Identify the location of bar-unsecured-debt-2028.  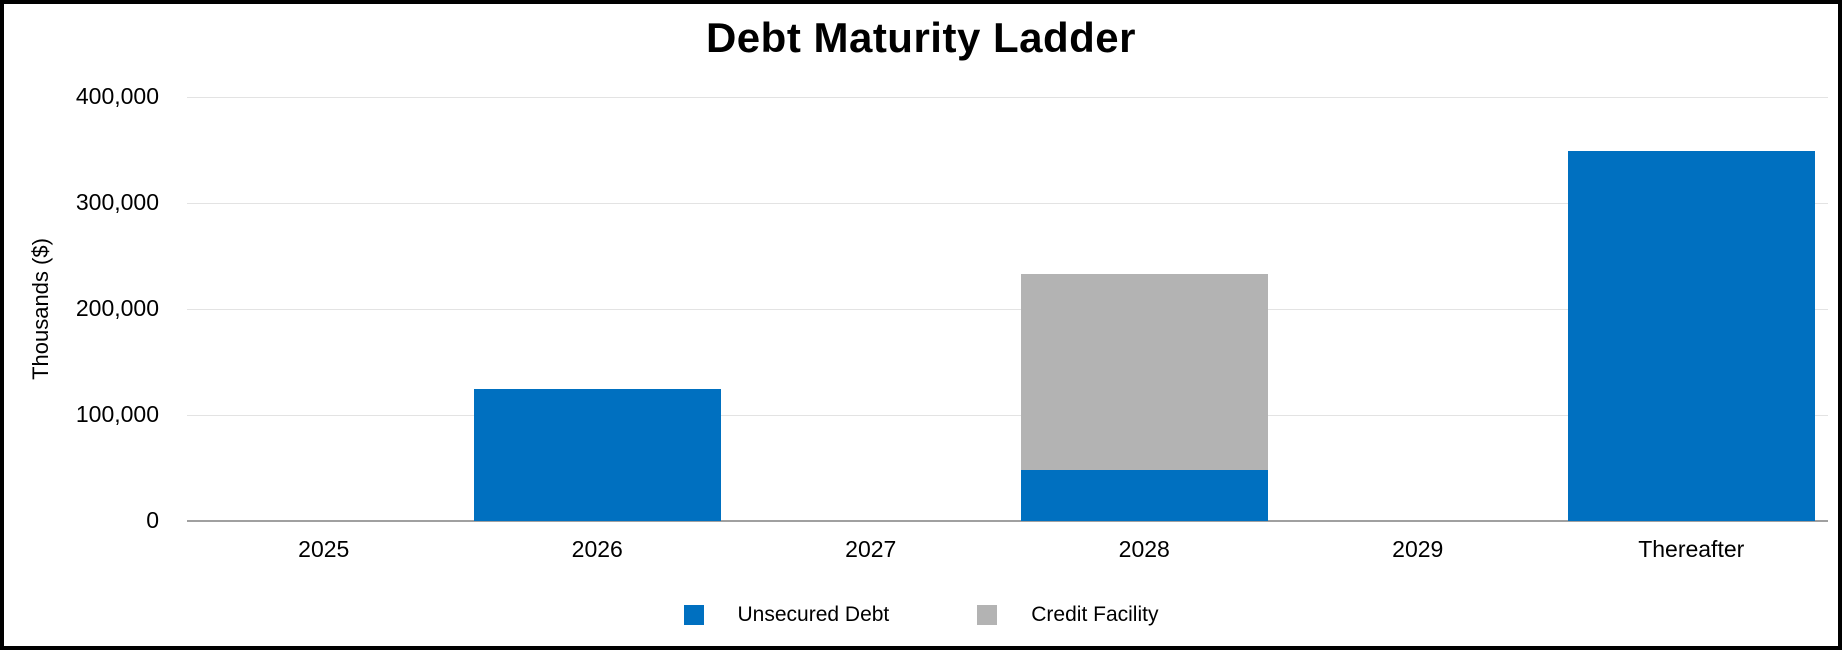
(1144, 495).